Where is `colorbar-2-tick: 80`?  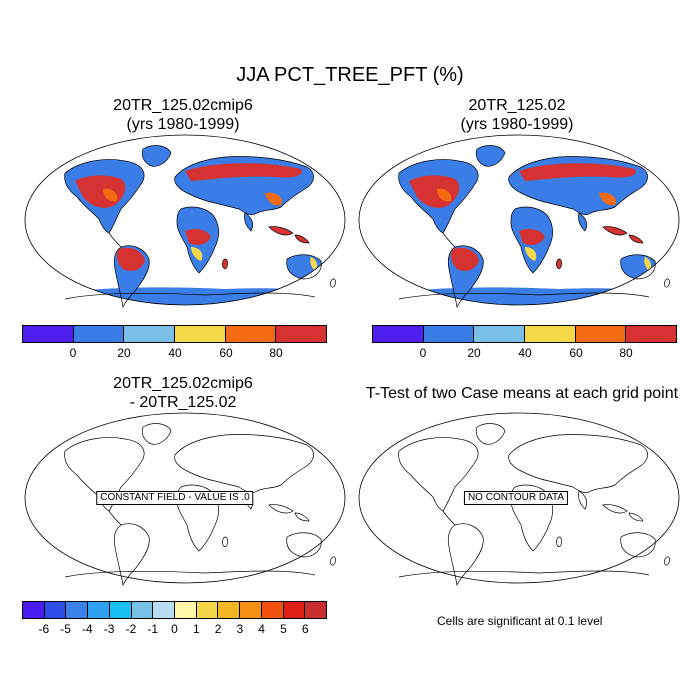
colorbar-2-tick: 80 is located at coordinates (626, 353).